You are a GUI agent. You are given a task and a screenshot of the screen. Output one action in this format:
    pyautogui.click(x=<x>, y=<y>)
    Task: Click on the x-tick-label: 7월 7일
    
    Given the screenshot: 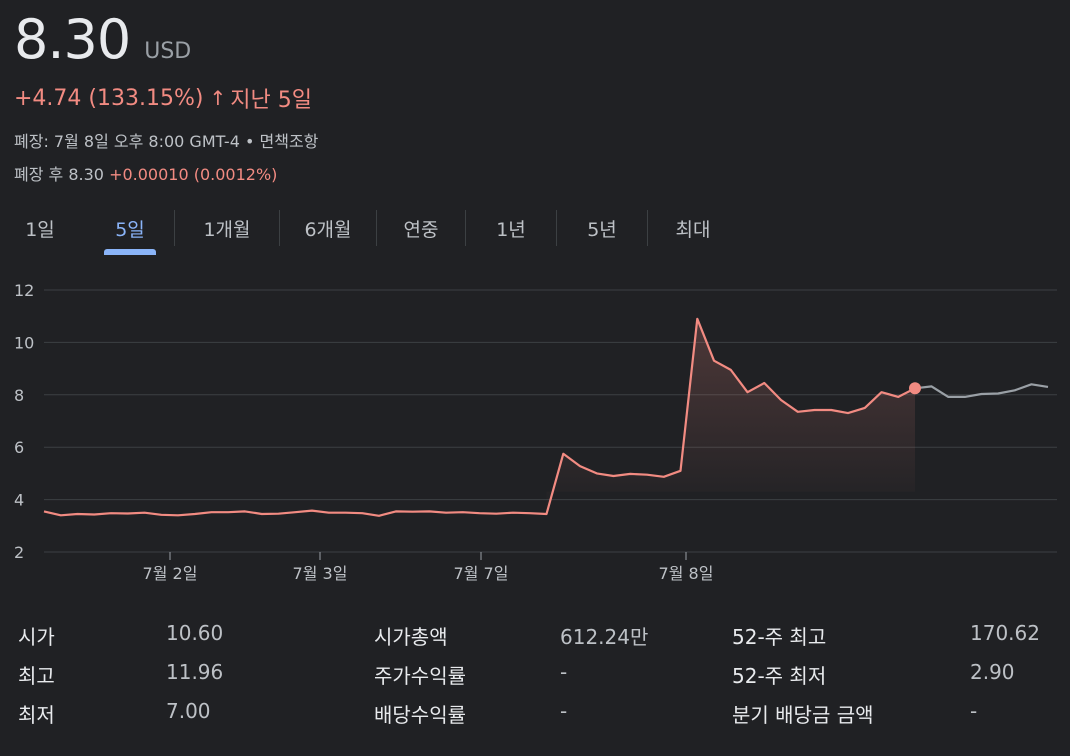 What is the action you would take?
    pyautogui.click(x=481, y=573)
    